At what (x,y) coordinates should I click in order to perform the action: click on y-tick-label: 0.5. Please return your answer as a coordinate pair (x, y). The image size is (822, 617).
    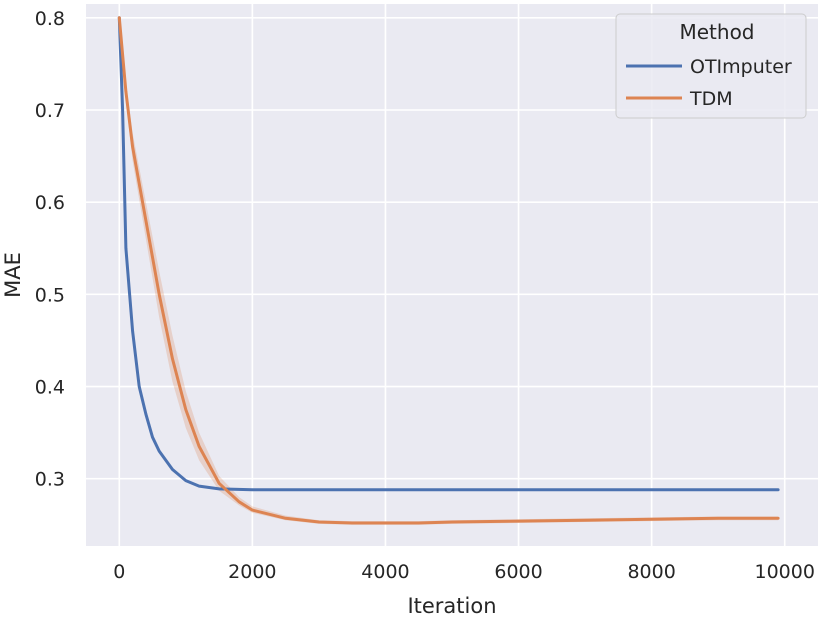
    Looking at the image, I should click on (50, 295).